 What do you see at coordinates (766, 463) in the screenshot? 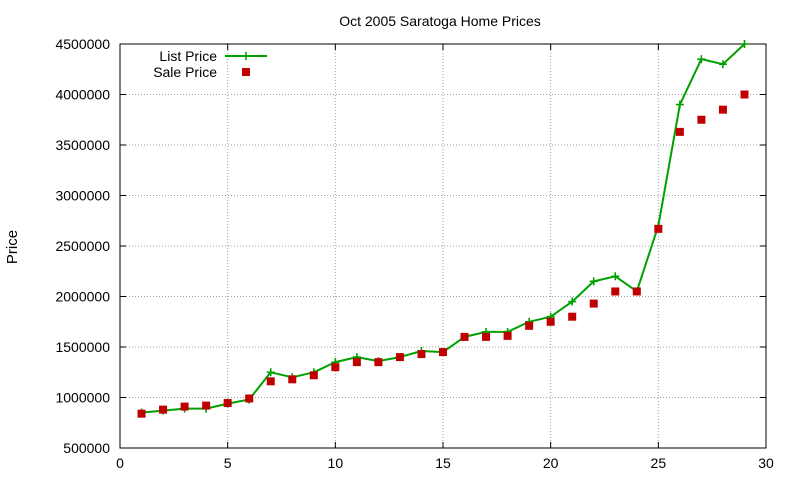
I see `x-tick-label: 30` at bounding box center [766, 463].